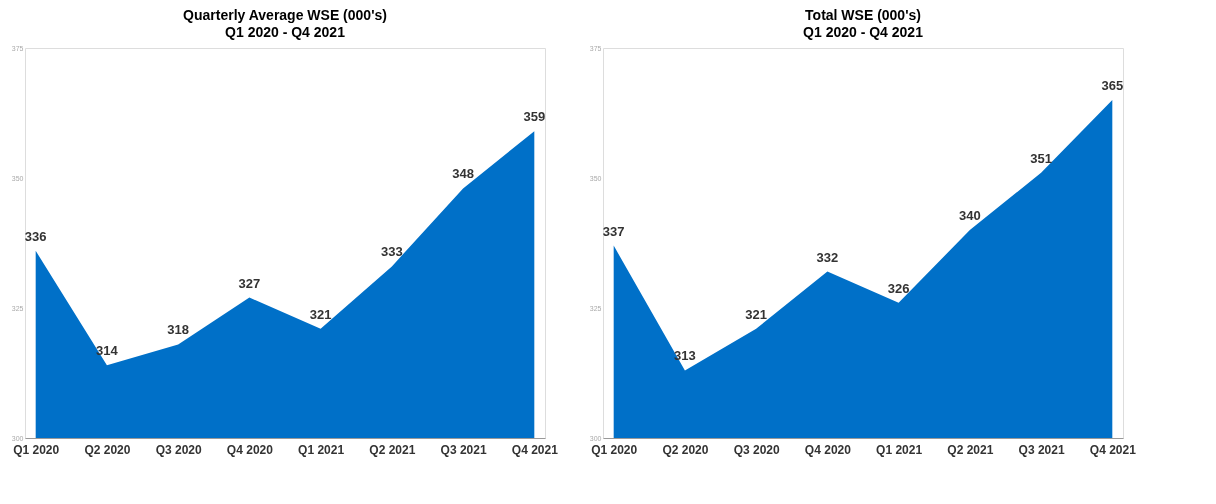 The image size is (1216, 504). What do you see at coordinates (178, 330) in the screenshot?
I see `data-label: 318` at bounding box center [178, 330].